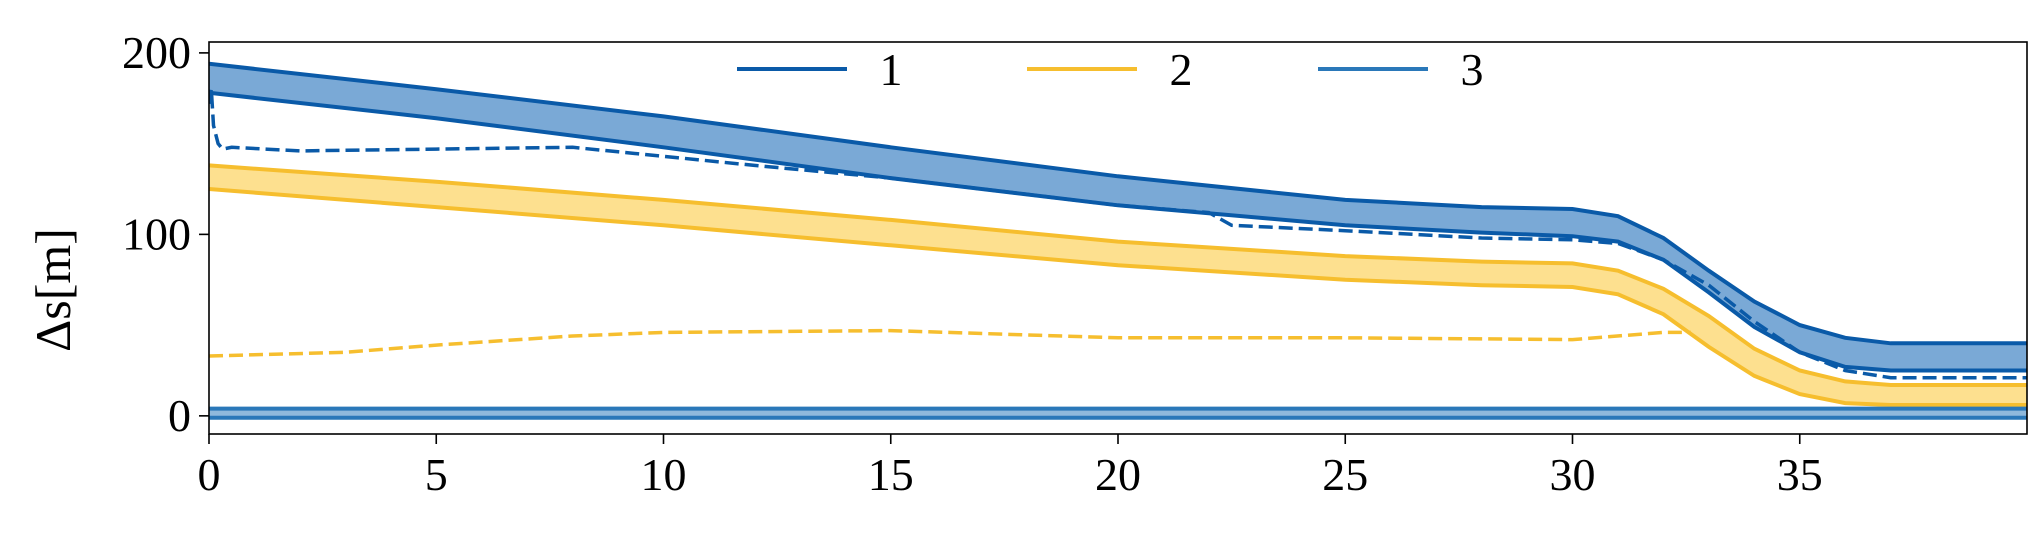  Describe the element at coordinates (891, 474) in the screenshot. I see `x-tick-label-3: 15` at that location.